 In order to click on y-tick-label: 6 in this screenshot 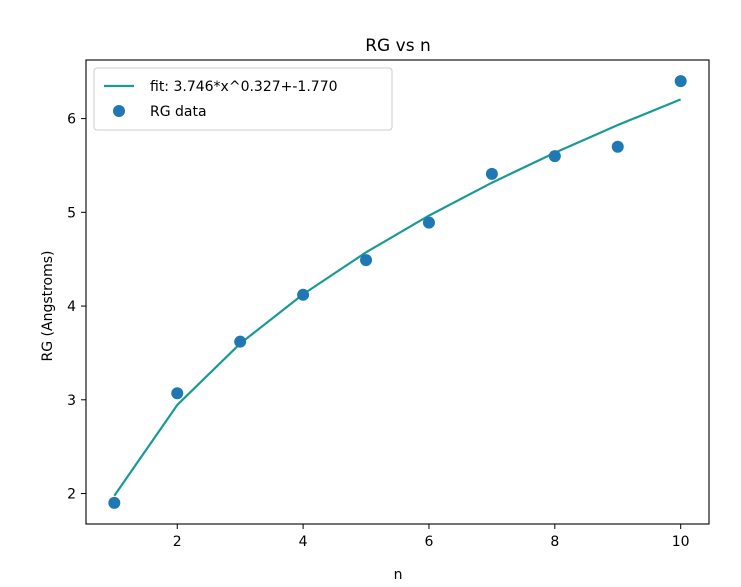, I will do `click(71, 120)`.